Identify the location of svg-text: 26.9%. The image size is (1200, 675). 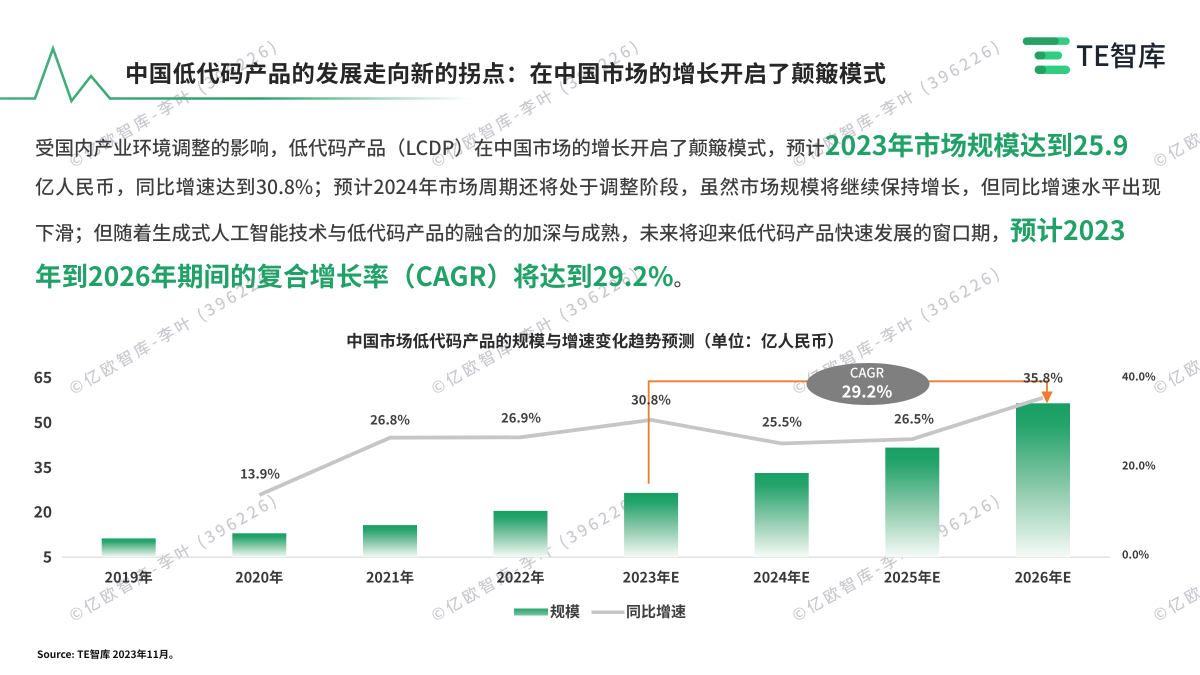
(521, 417).